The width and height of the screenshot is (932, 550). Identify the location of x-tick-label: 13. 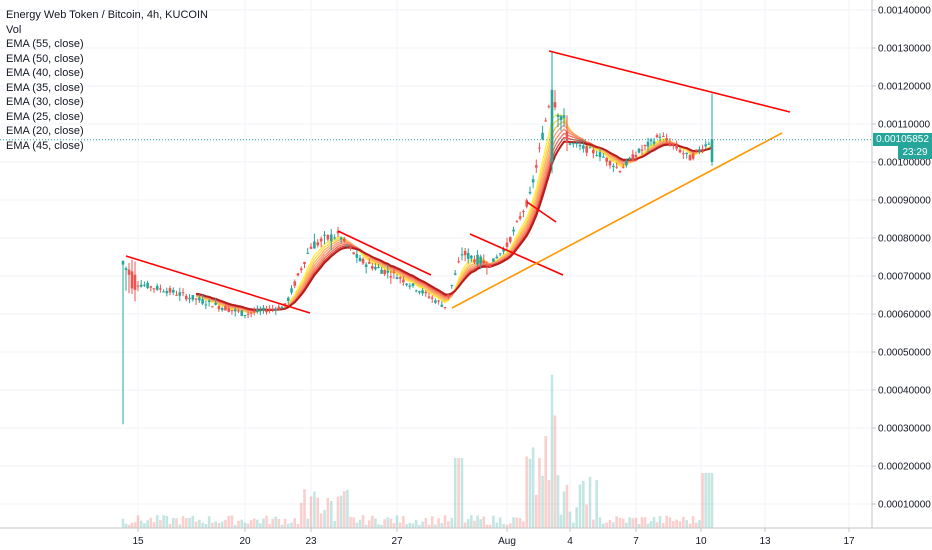
(765, 541).